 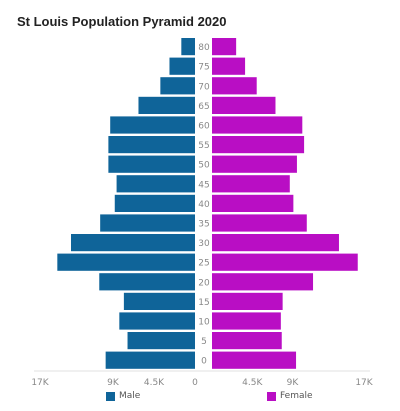 I want to click on age-label-70: 70, so click(x=204, y=87).